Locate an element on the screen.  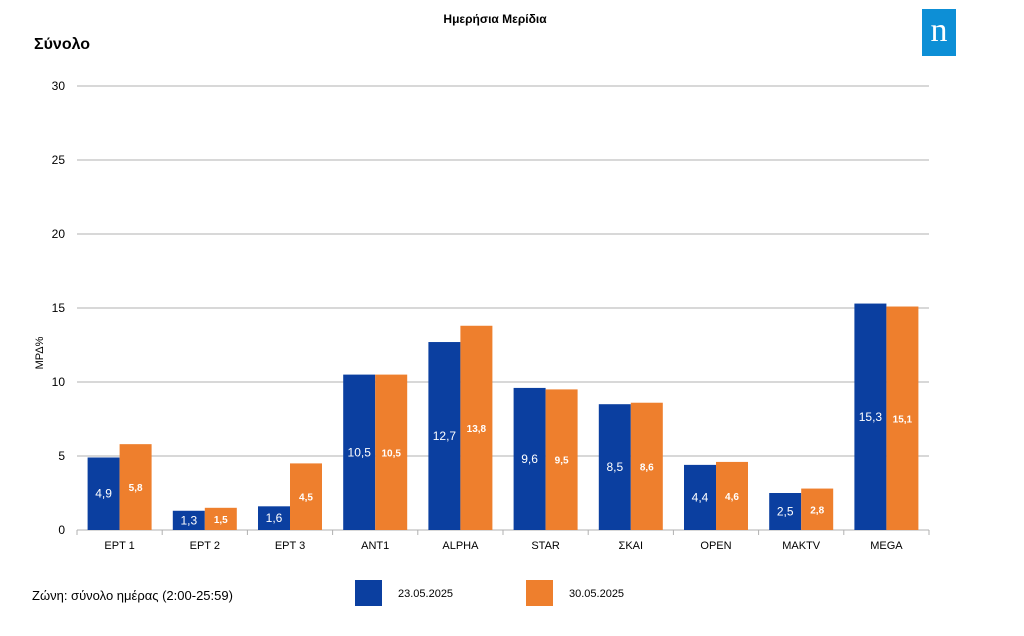
data-label-series-2: 1,5 is located at coordinates (221, 520).